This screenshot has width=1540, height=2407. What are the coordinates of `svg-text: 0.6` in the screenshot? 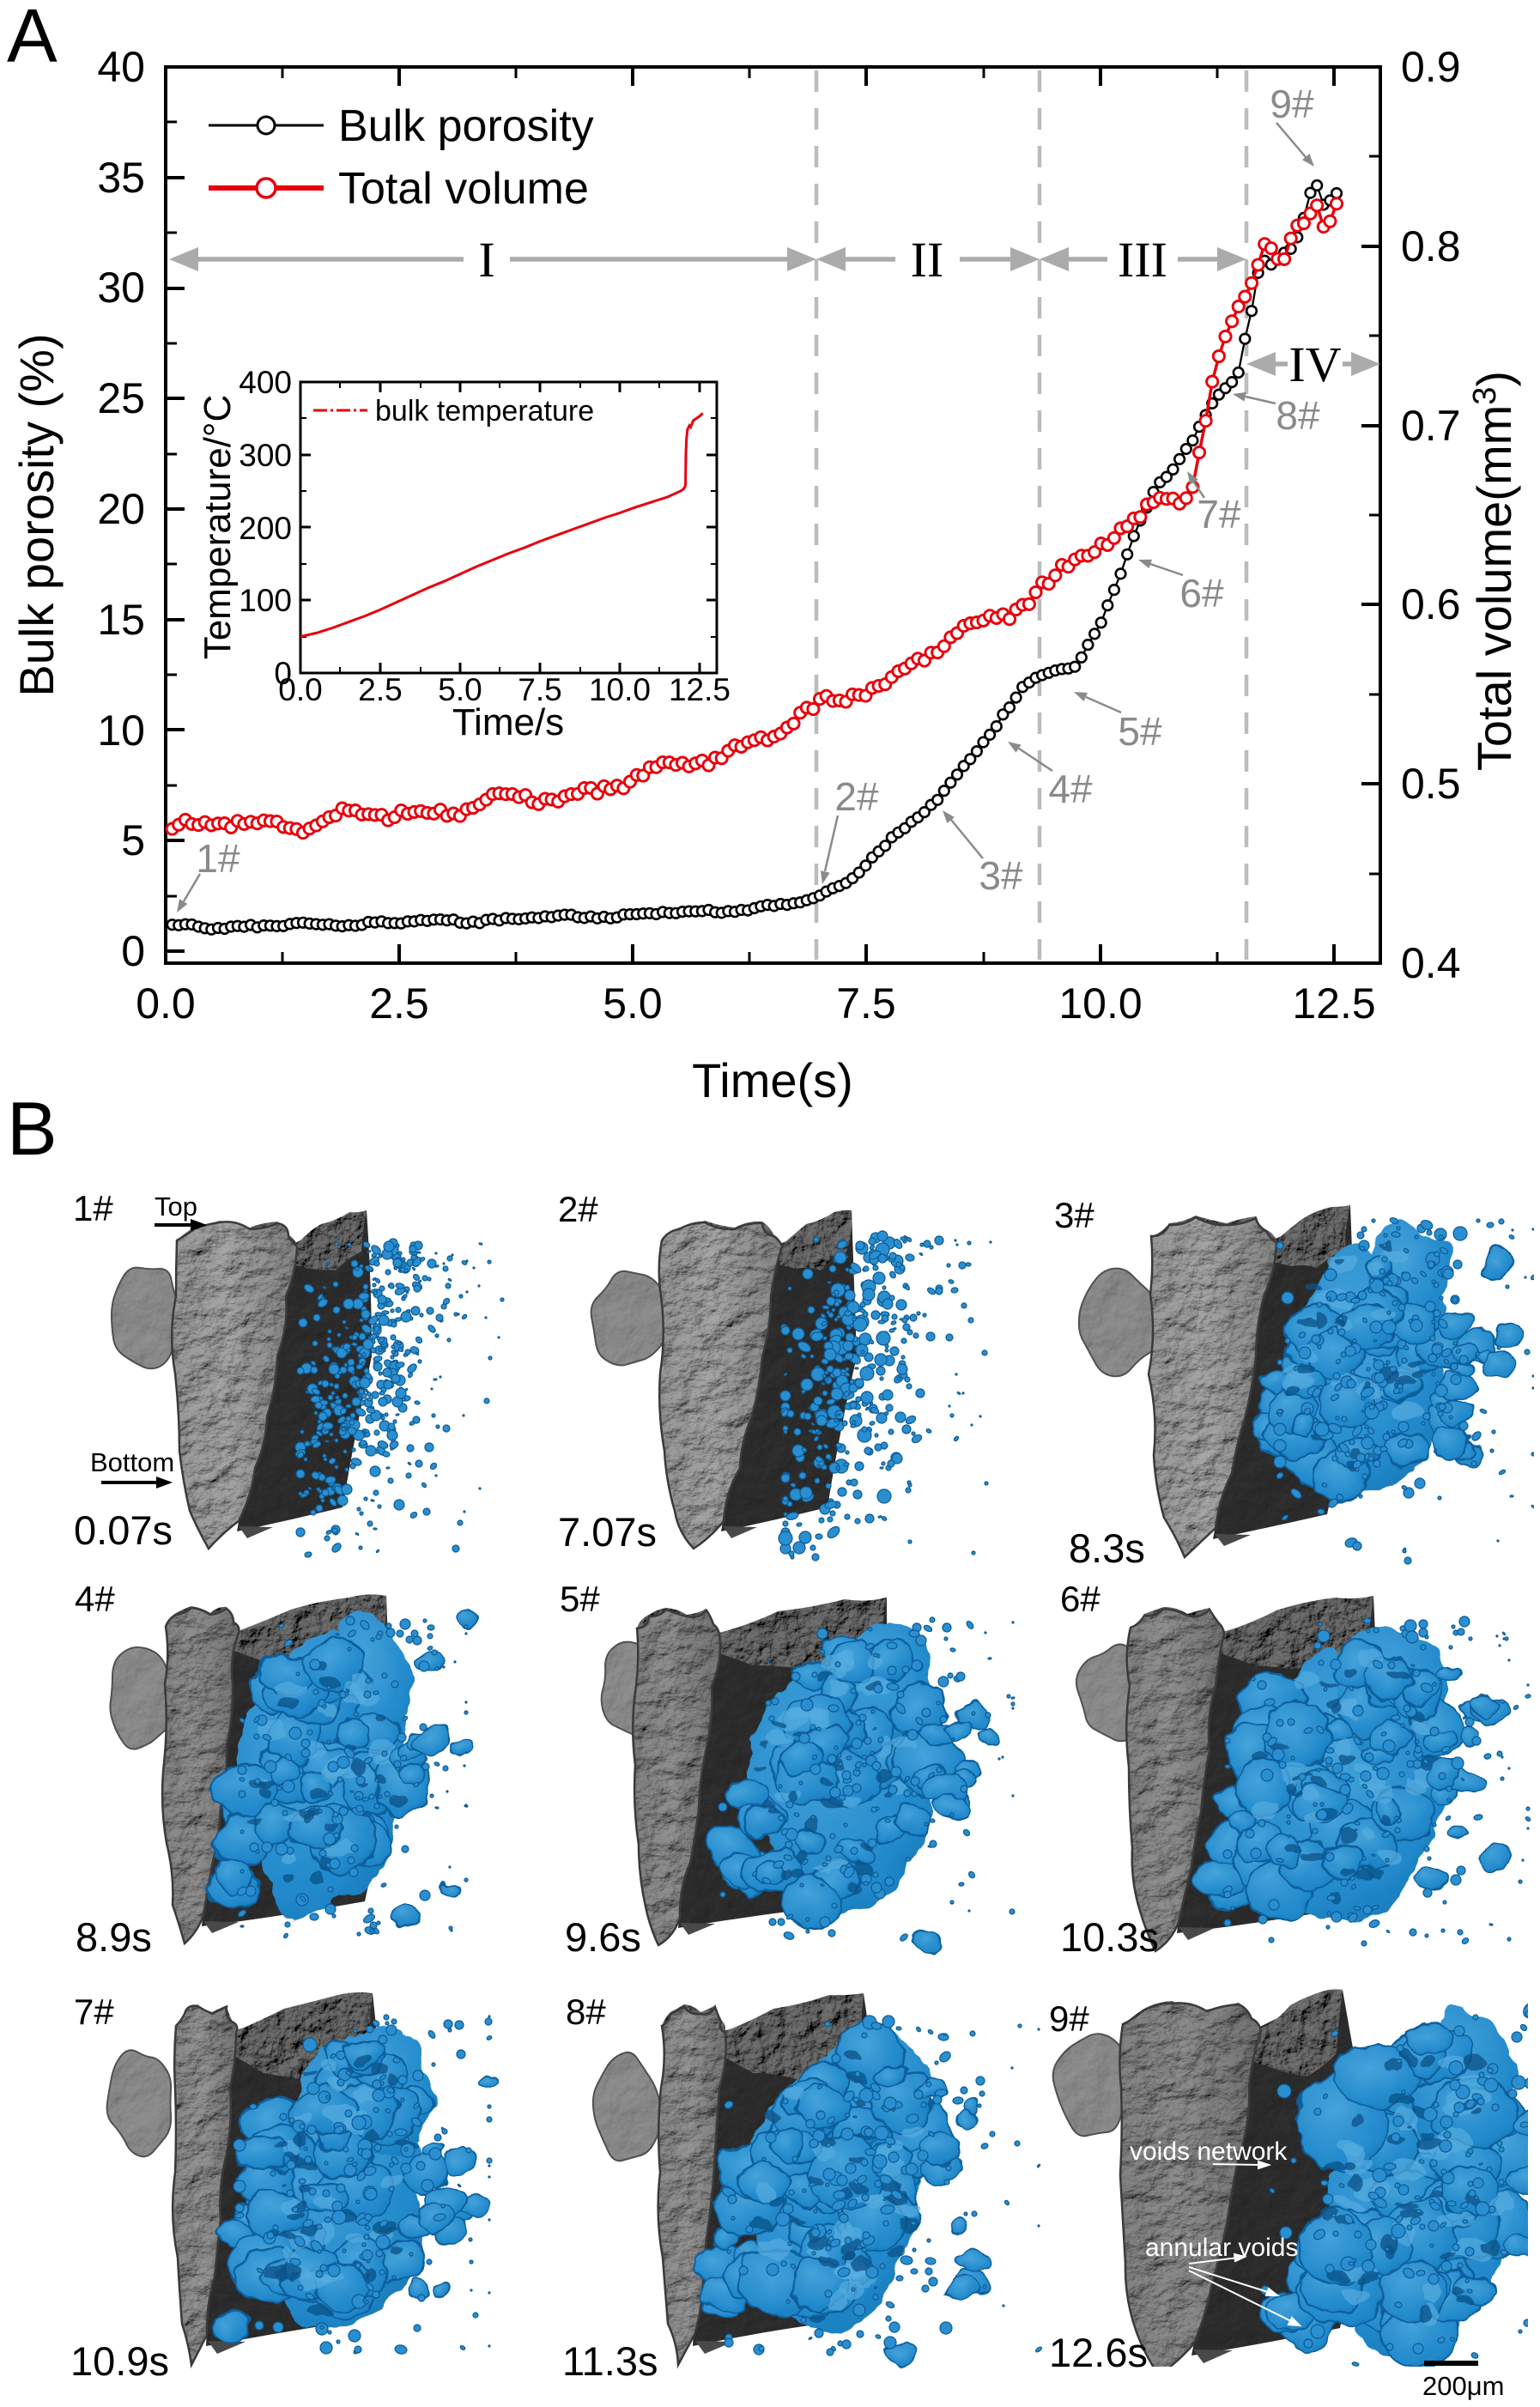 It's located at (1431, 604).